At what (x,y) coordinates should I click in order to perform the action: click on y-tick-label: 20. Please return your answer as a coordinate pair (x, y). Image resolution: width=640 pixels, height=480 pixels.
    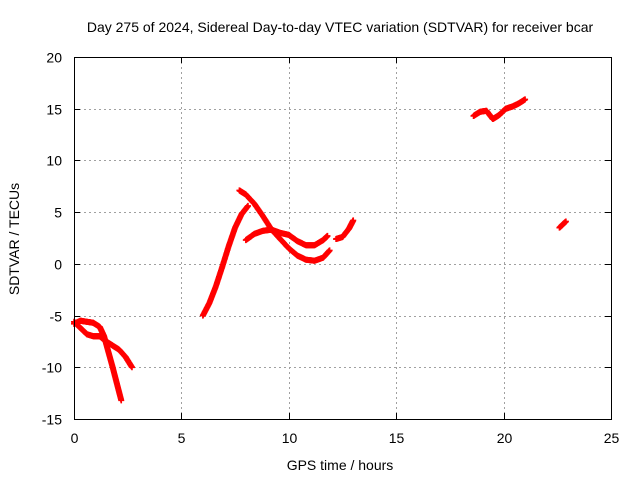
    Looking at the image, I should click on (54, 58).